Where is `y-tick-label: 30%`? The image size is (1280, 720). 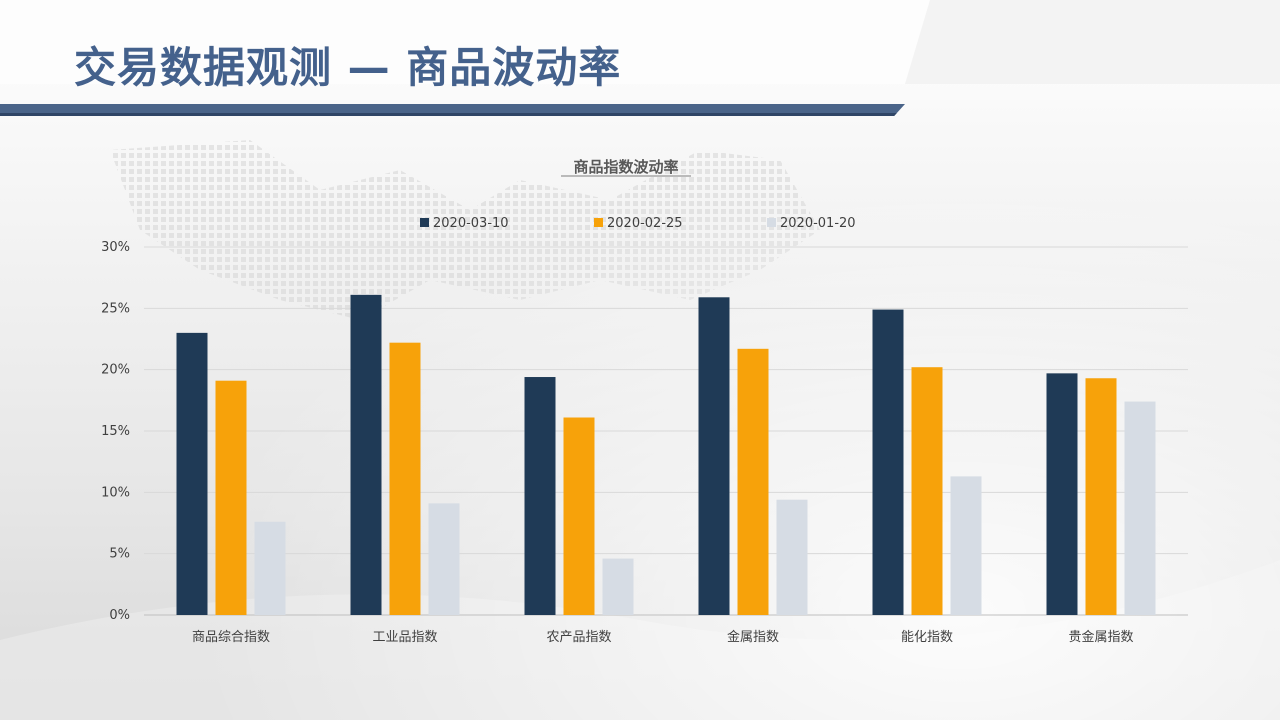 y-tick-label: 30% is located at coordinates (115, 247).